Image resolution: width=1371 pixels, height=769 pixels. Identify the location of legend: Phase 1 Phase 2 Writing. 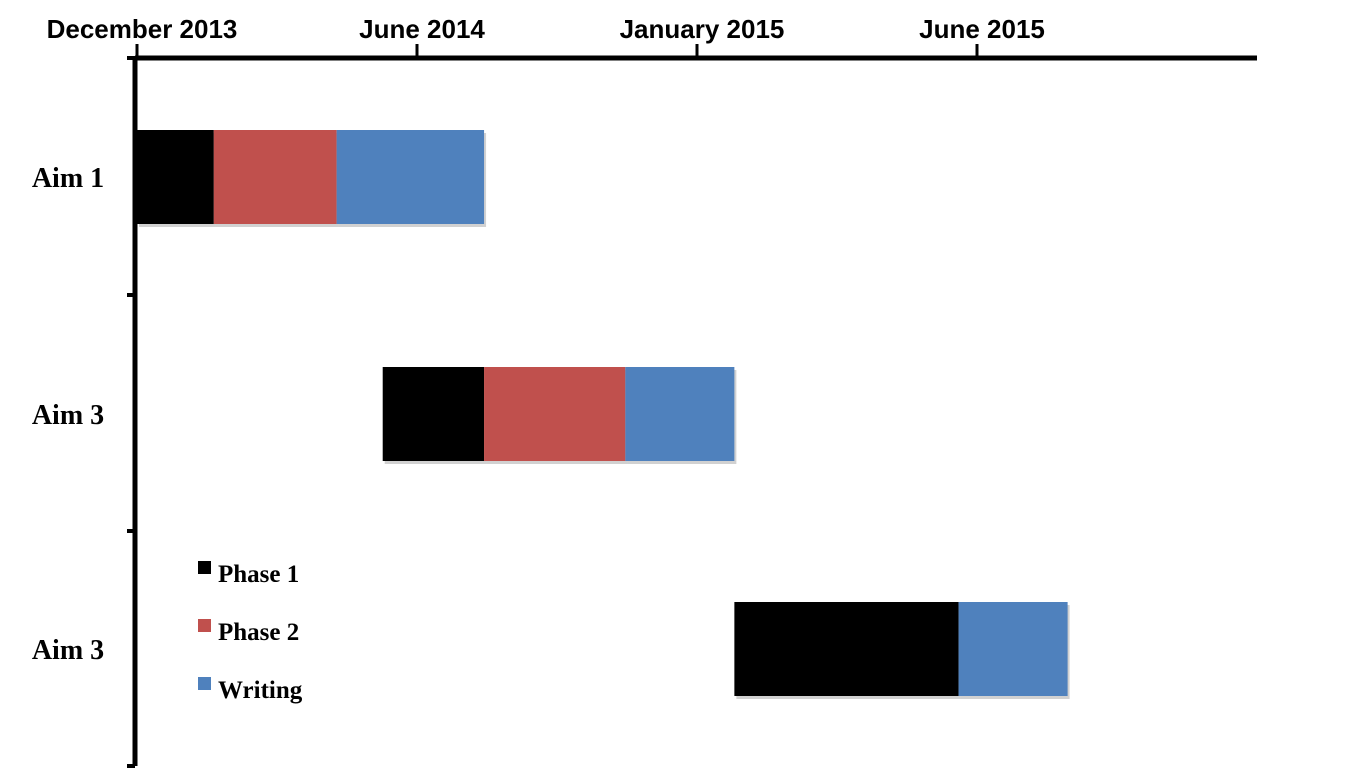
(250, 632).